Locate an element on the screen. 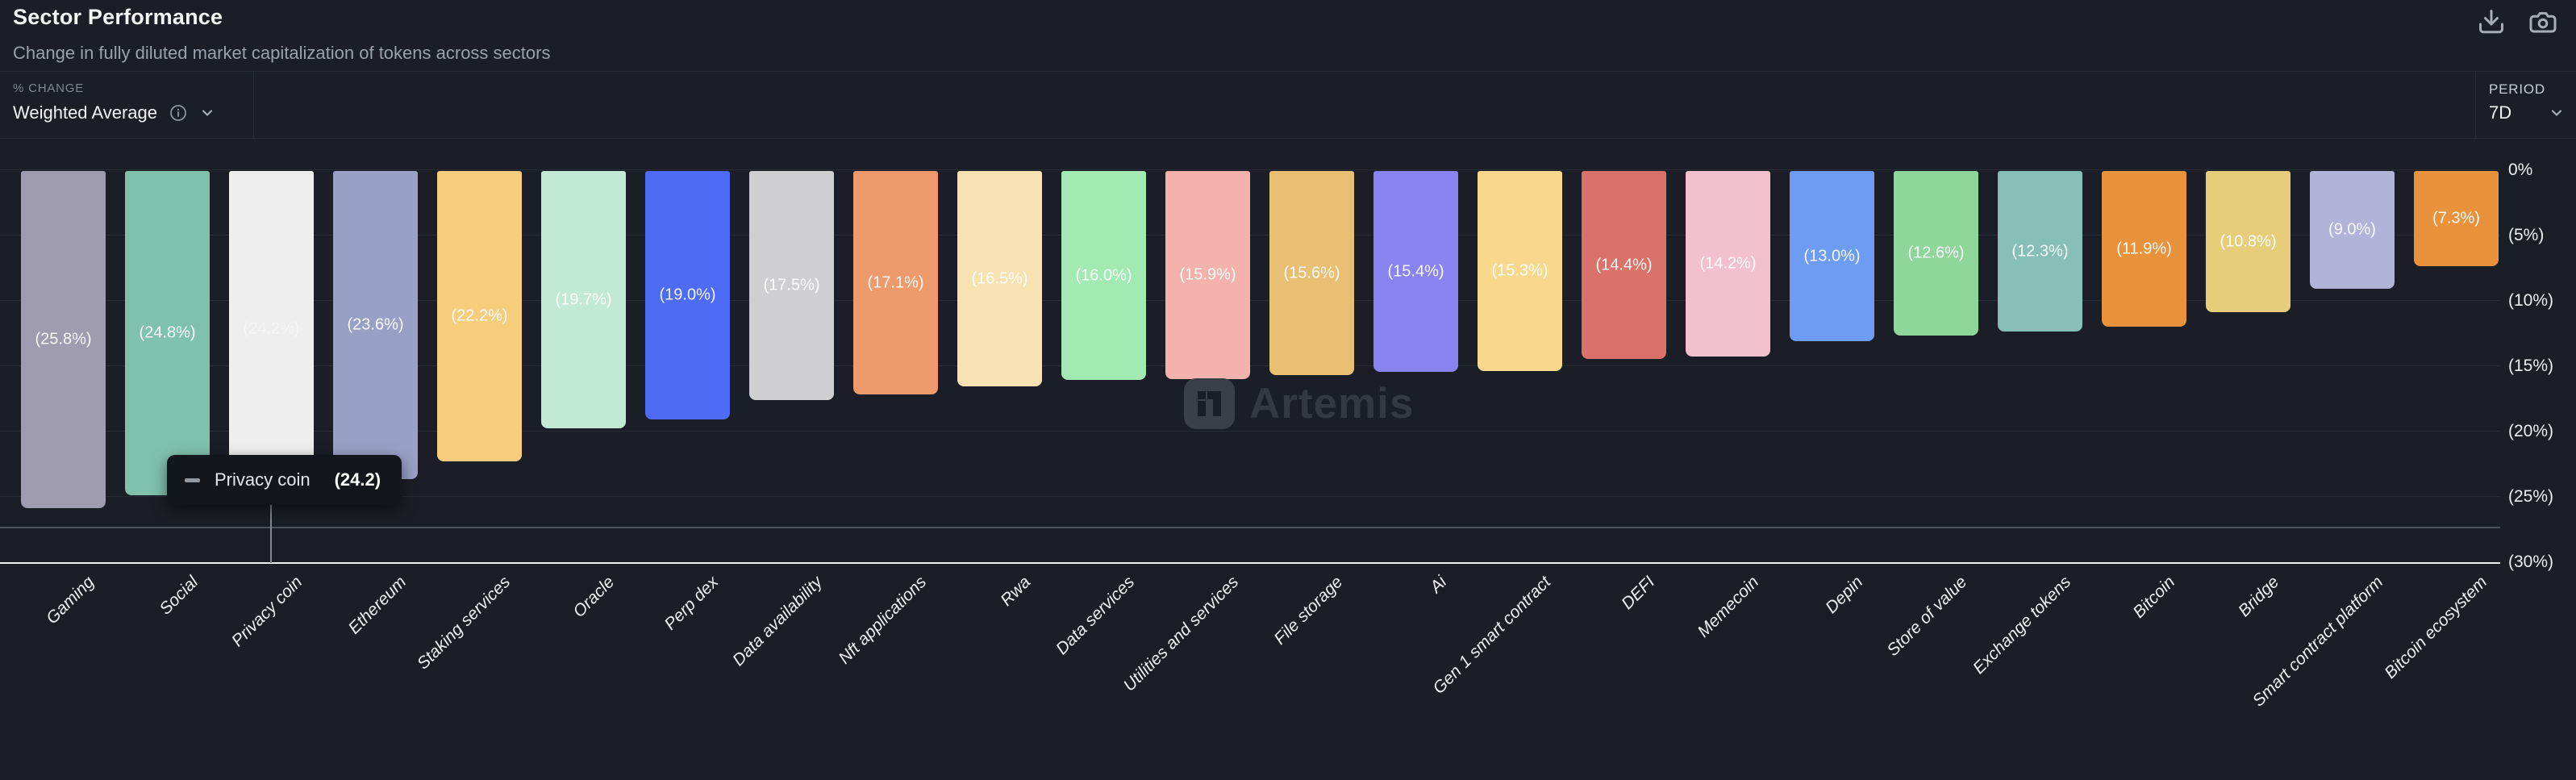 This screenshot has height=780, width=2576. x-axis-category-label: Depin is located at coordinates (1843, 595).